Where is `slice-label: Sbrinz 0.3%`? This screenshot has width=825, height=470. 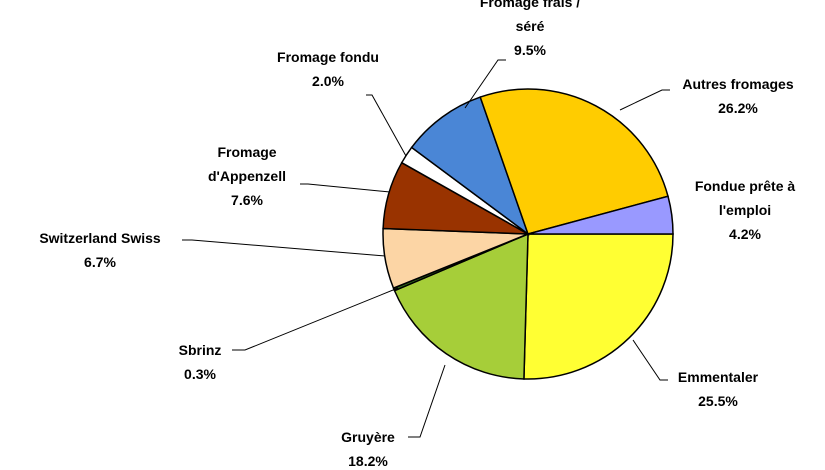 slice-label: Sbrinz 0.3% is located at coordinates (200, 362).